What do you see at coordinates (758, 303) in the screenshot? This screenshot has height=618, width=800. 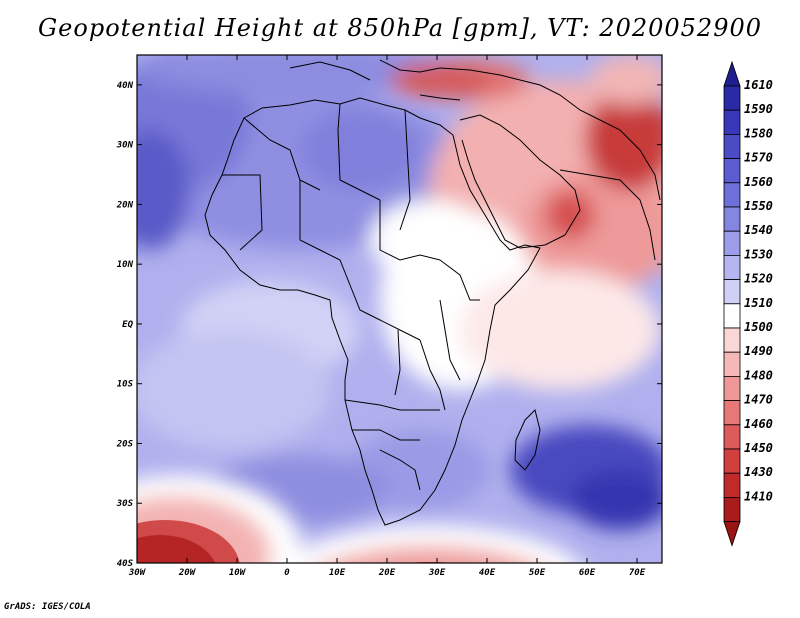 I see `colorbar-label: 1510` at bounding box center [758, 303].